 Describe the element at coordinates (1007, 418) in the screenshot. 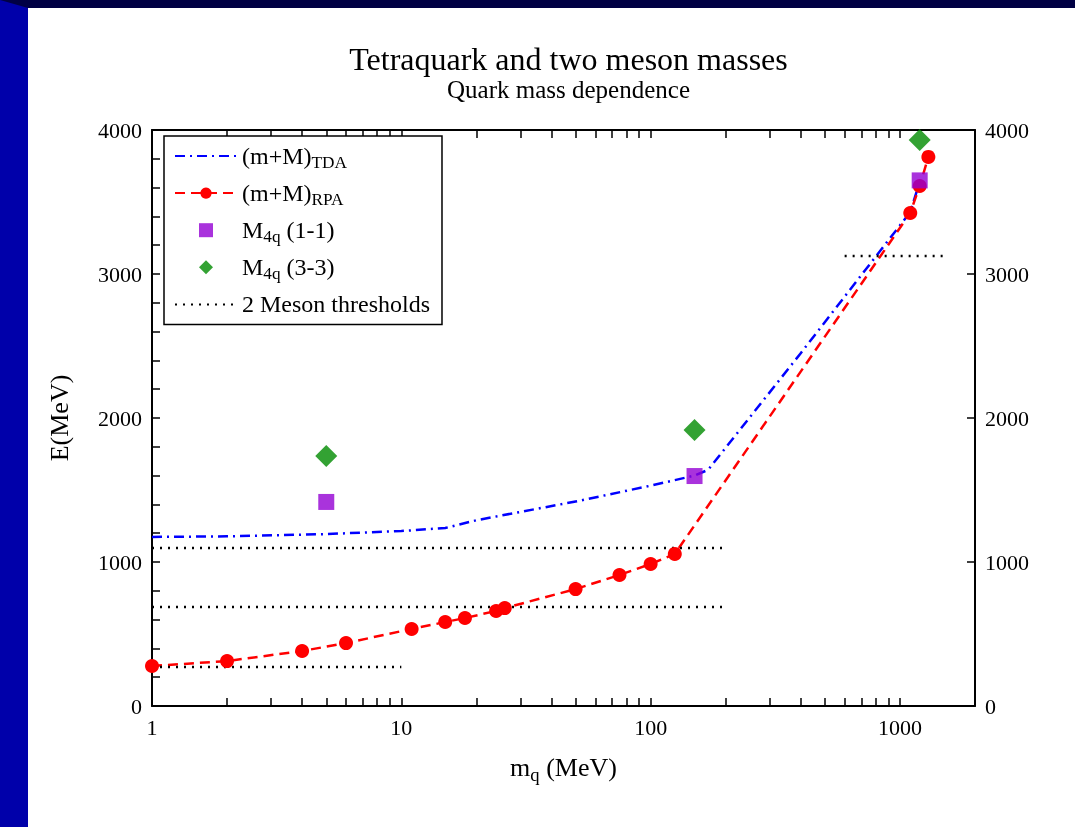

I see `y2-tick-label: 2000` at that location.